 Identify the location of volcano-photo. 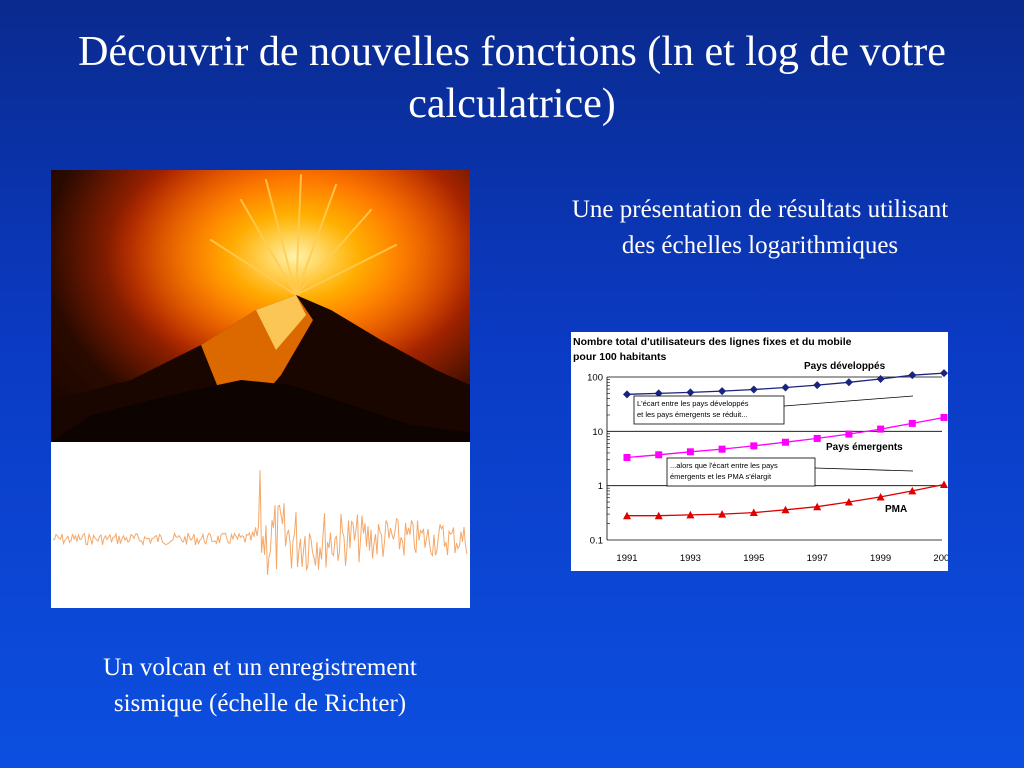
(260, 306).